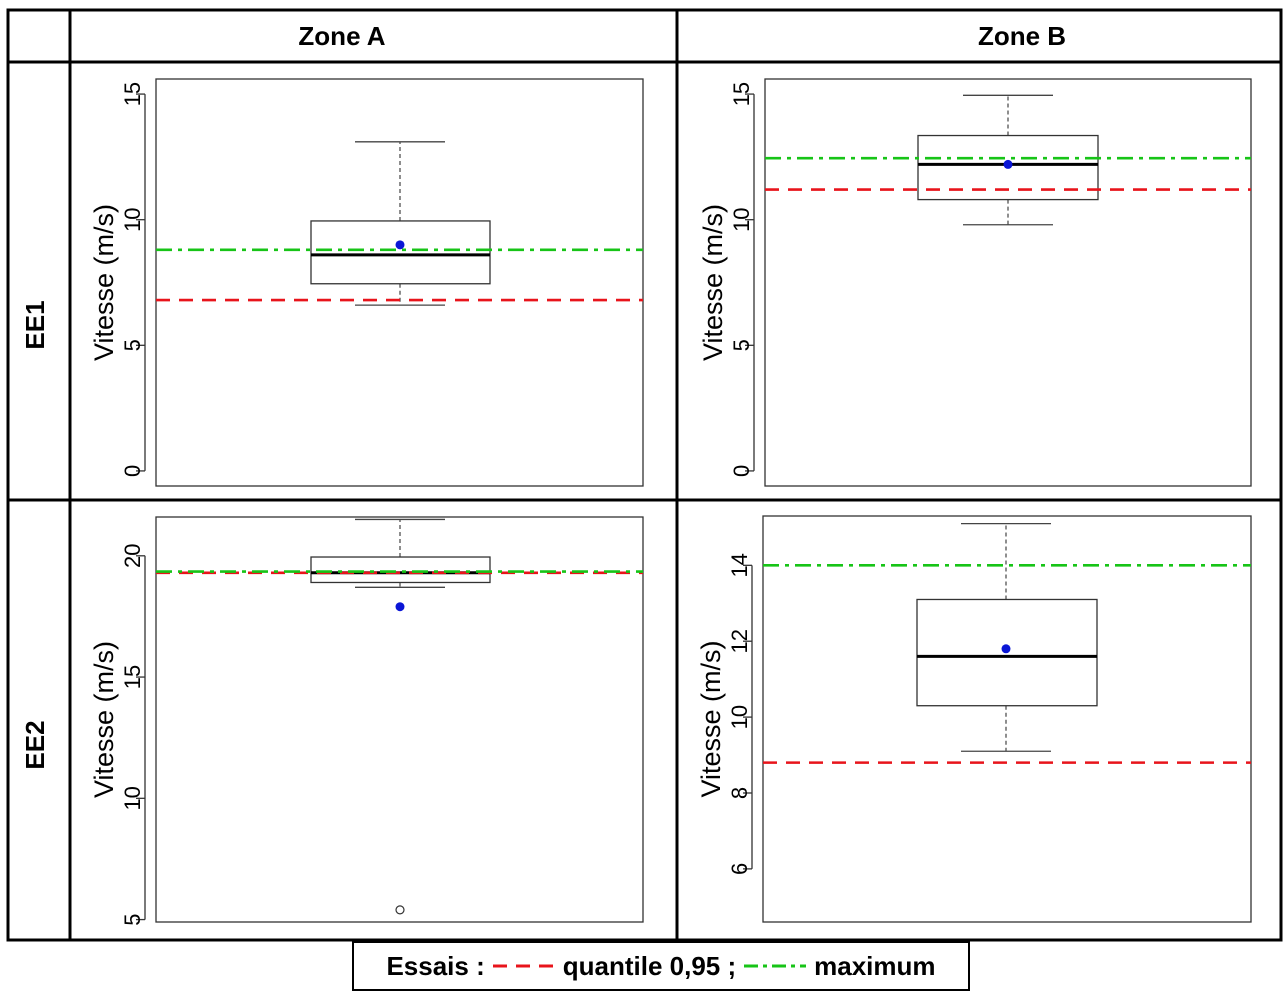  I want to click on col-header-zone-b: Zone B, so click(1022, 36).